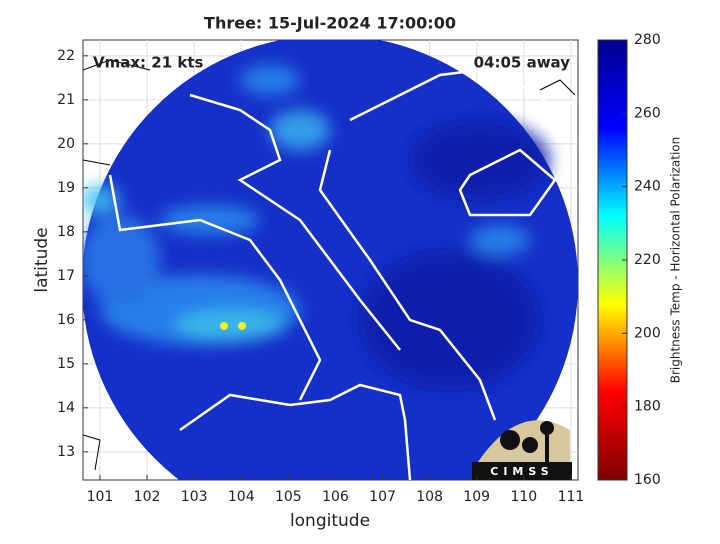  I want to click on y-tick-label: 16, so click(66, 320).